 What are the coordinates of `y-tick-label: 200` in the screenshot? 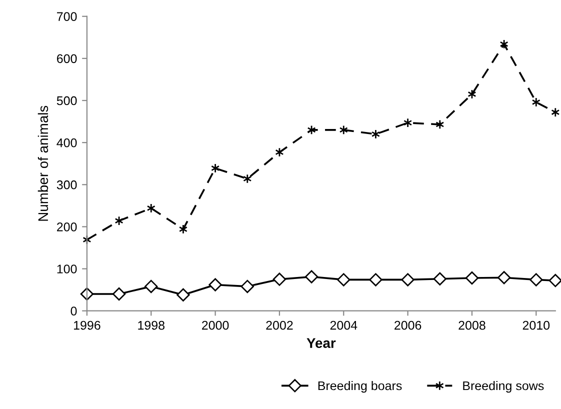 It's located at (67, 227).